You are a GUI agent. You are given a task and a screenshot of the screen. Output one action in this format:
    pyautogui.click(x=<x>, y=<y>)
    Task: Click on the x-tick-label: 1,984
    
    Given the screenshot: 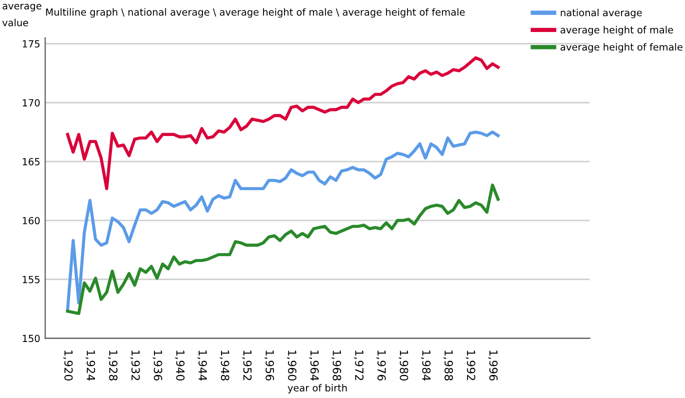 What is the action you would take?
    pyautogui.click(x=426, y=365)
    